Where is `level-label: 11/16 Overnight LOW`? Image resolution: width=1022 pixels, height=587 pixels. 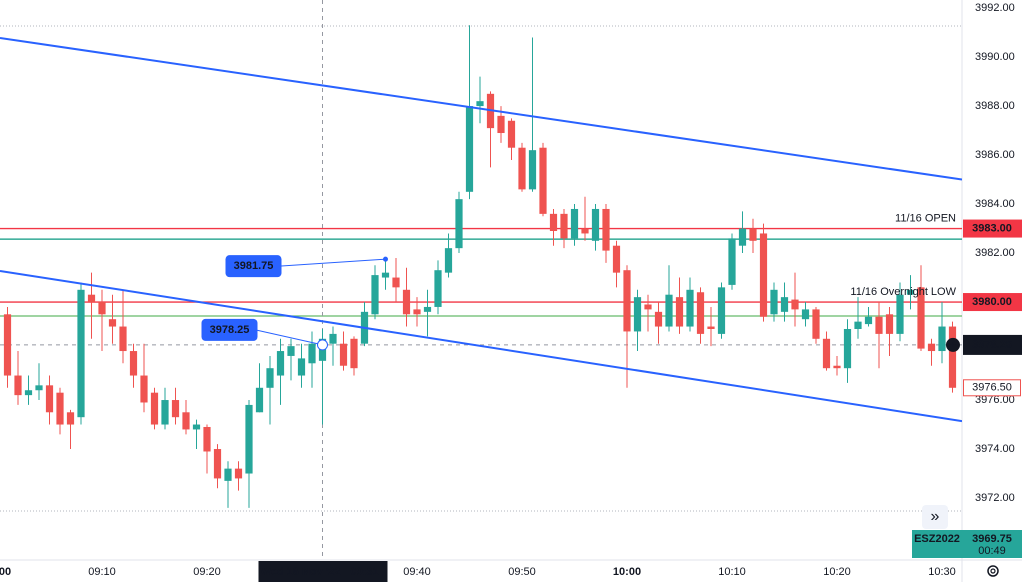 level-label: 11/16 Overnight LOW is located at coordinates (903, 292).